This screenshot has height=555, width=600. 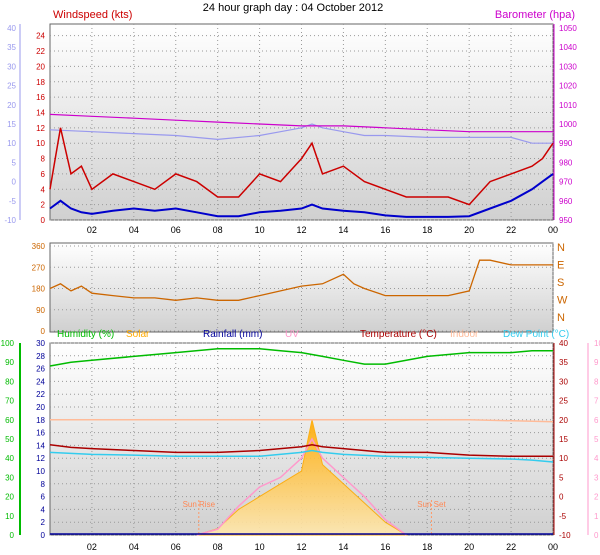 I want to click on humidity-tick-label: 90, so click(x=9, y=362).